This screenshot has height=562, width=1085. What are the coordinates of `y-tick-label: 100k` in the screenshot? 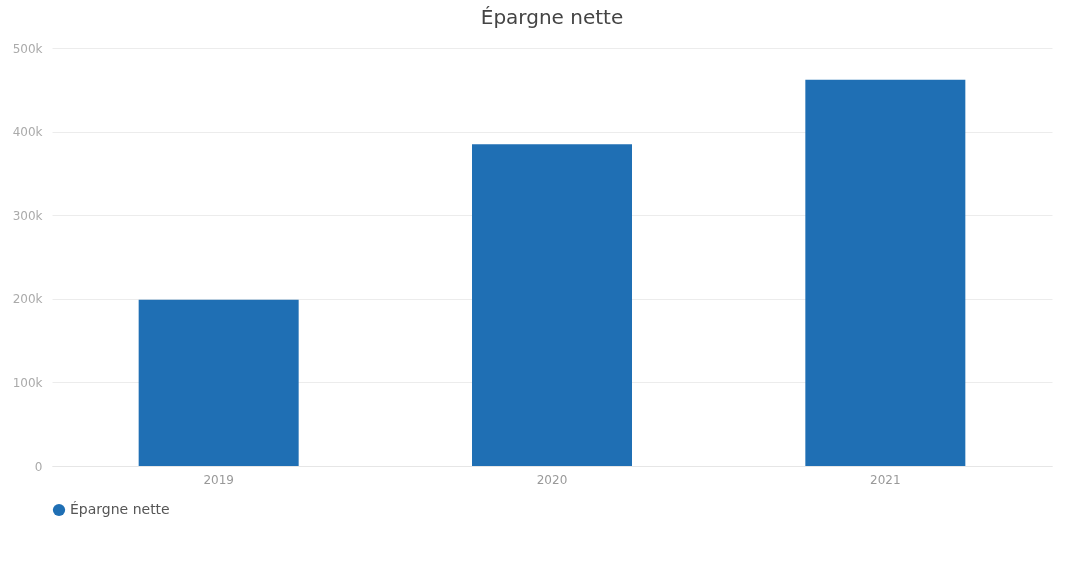 It's located at (27, 382).